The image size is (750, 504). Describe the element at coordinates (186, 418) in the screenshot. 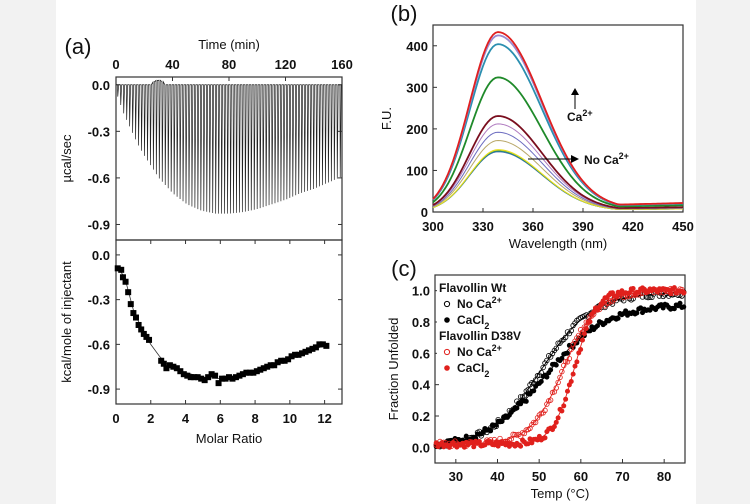

I see `x-tick-label: 4` at that location.